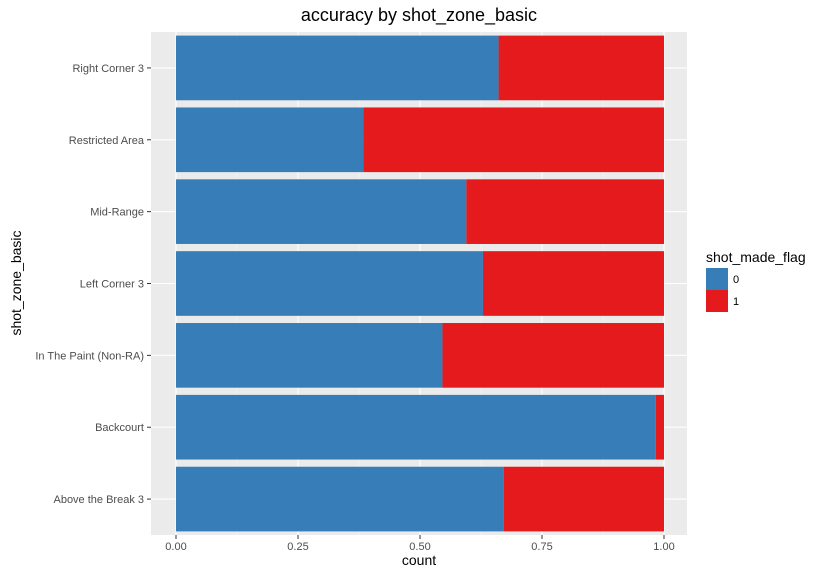 This screenshot has height=575, width=832. What do you see at coordinates (419, 547) in the screenshot?
I see `x-tick-label: 0.50` at bounding box center [419, 547].